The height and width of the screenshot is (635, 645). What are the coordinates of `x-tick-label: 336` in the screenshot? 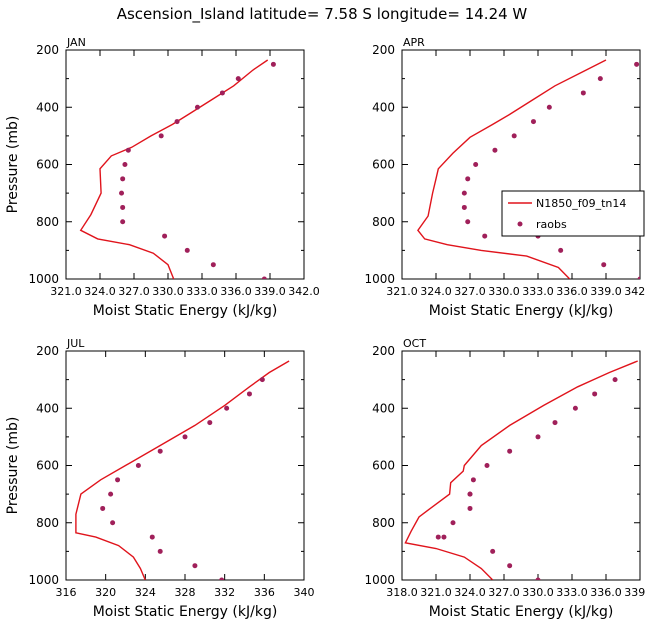 It's located at (264, 592).